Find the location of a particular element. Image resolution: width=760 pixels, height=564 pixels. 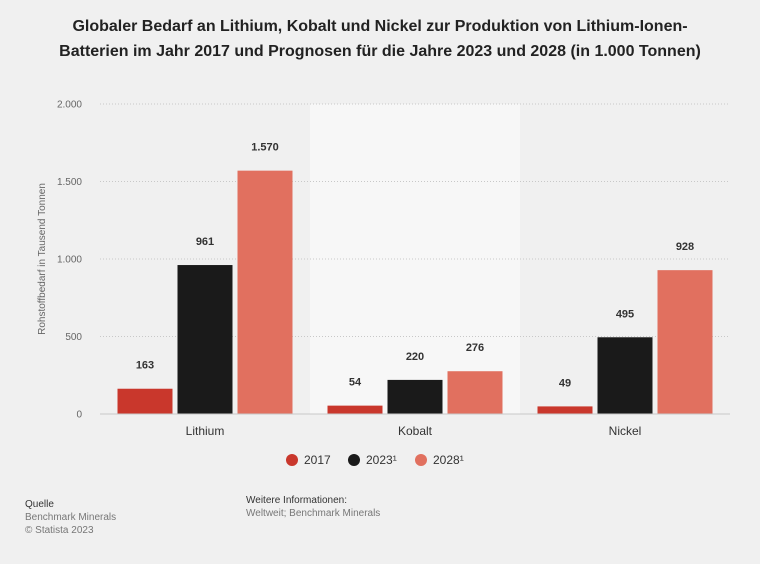

data-label: 928 is located at coordinates (685, 247).